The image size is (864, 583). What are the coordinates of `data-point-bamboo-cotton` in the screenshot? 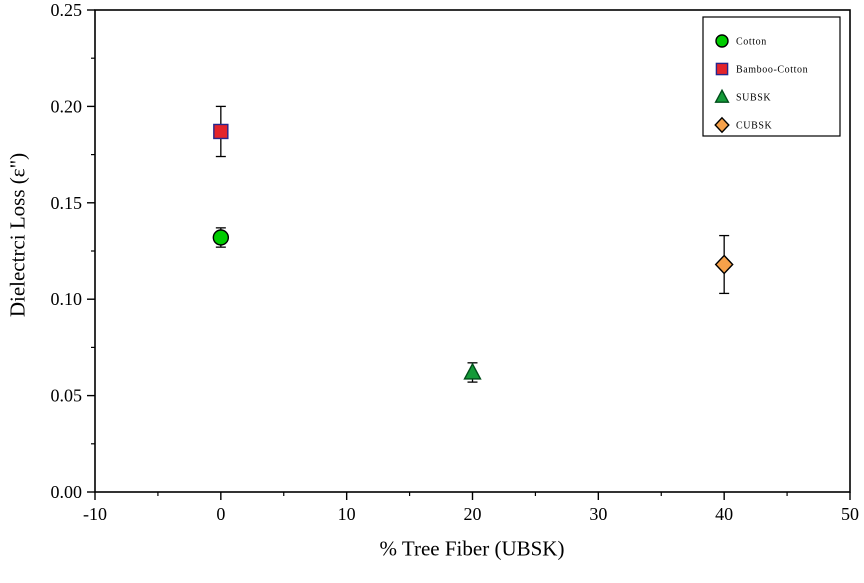 It's located at (221, 131).